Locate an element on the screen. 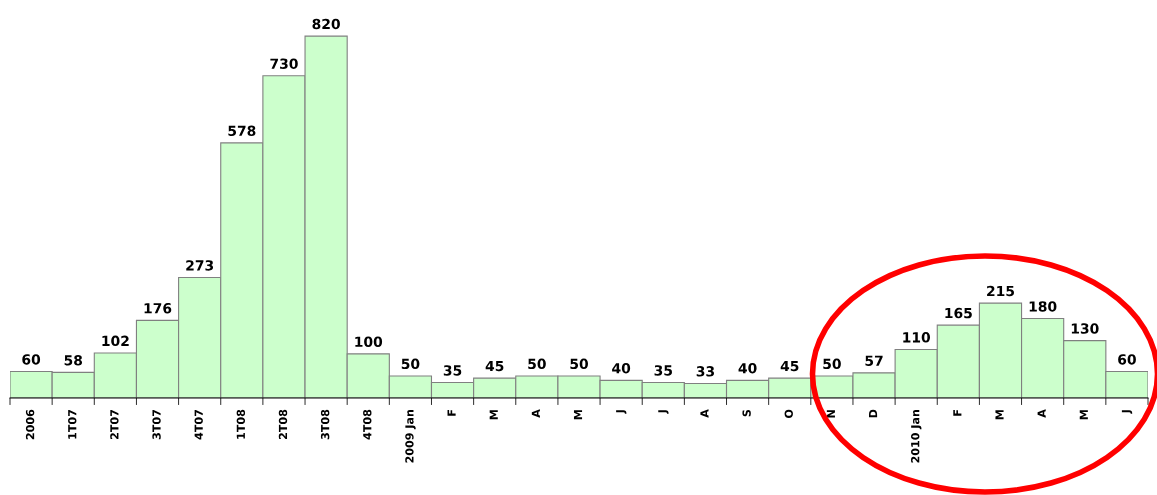 The height and width of the screenshot is (495, 1157). data-label: 578 is located at coordinates (242, 131).